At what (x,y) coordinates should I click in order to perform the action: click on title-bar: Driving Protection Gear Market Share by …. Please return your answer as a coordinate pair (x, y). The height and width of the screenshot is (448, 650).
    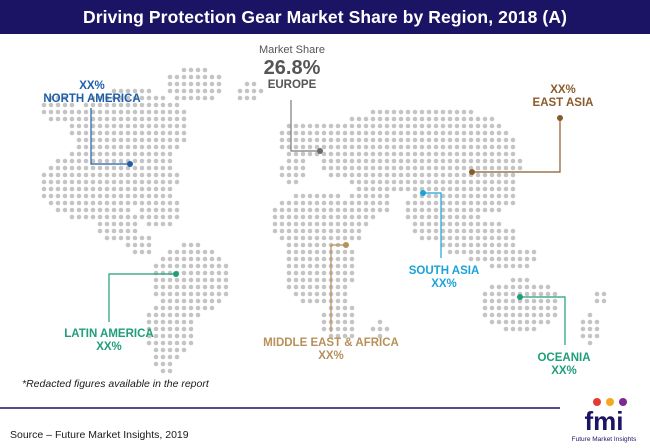
    Looking at the image, I should click on (325, 17).